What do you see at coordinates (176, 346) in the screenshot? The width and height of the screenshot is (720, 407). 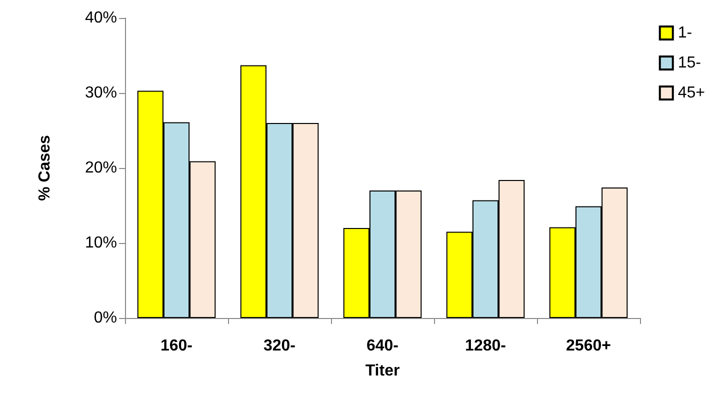 I see `x-tick-label: 160-` at bounding box center [176, 346].